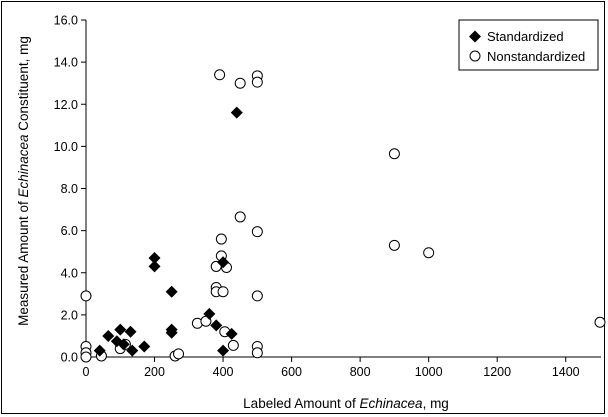 This screenshot has height=417, width=608. I want to click on y-tick-label: 12.0, so click(66, 105).